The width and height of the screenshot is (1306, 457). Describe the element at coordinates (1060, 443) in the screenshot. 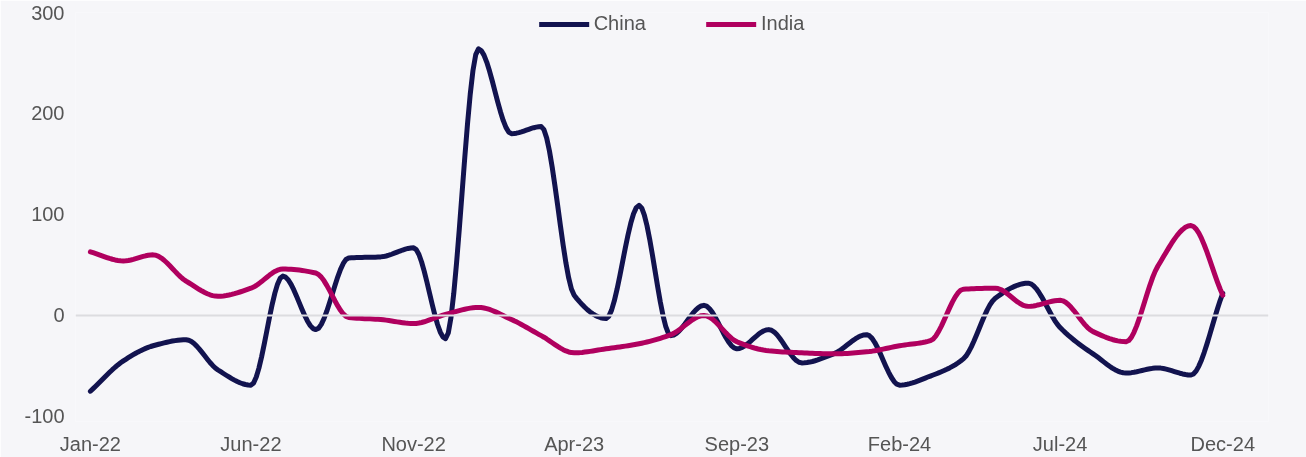

I see `x-tick-label: Jul-24` at that location.